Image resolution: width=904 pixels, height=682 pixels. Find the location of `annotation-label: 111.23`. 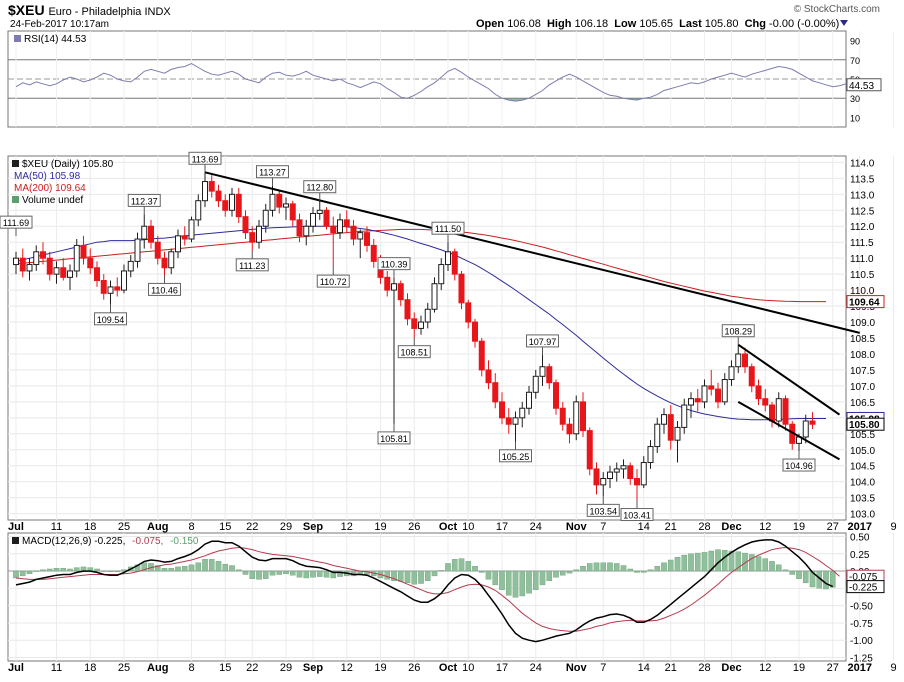

annotation-label: 111.23 is located at coordinates (252, 266).